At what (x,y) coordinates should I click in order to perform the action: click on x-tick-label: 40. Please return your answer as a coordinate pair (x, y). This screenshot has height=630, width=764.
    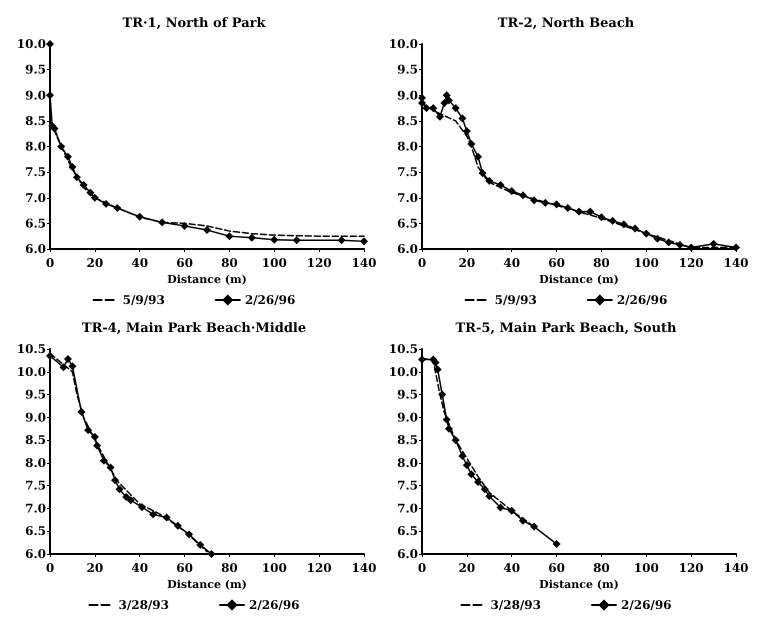
    Looking at the image, I should click on (139, 568).